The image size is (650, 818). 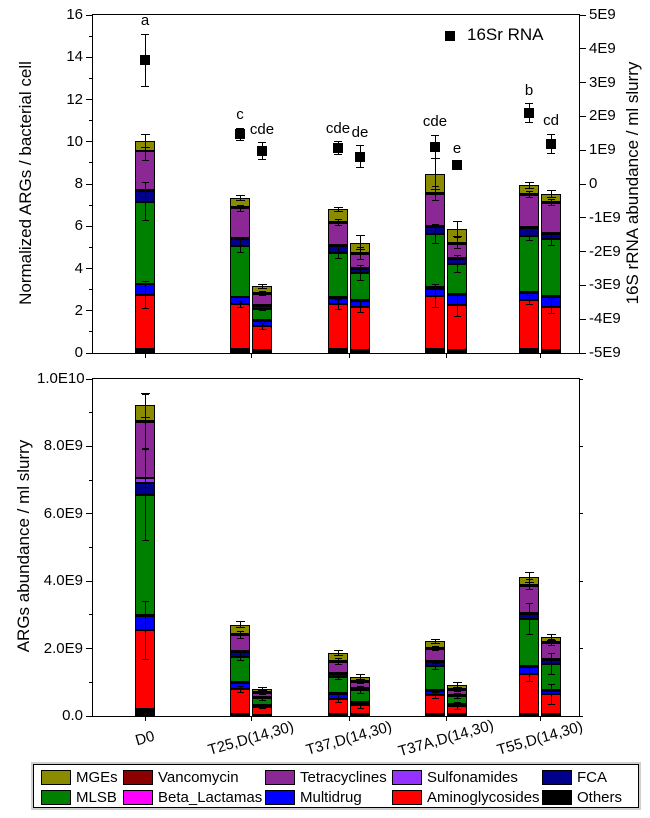 What do you see at coordinates (483, 797) in the screenshot?
I see `legend-label: Aminoglycosides` at bounding box center [483, 797].